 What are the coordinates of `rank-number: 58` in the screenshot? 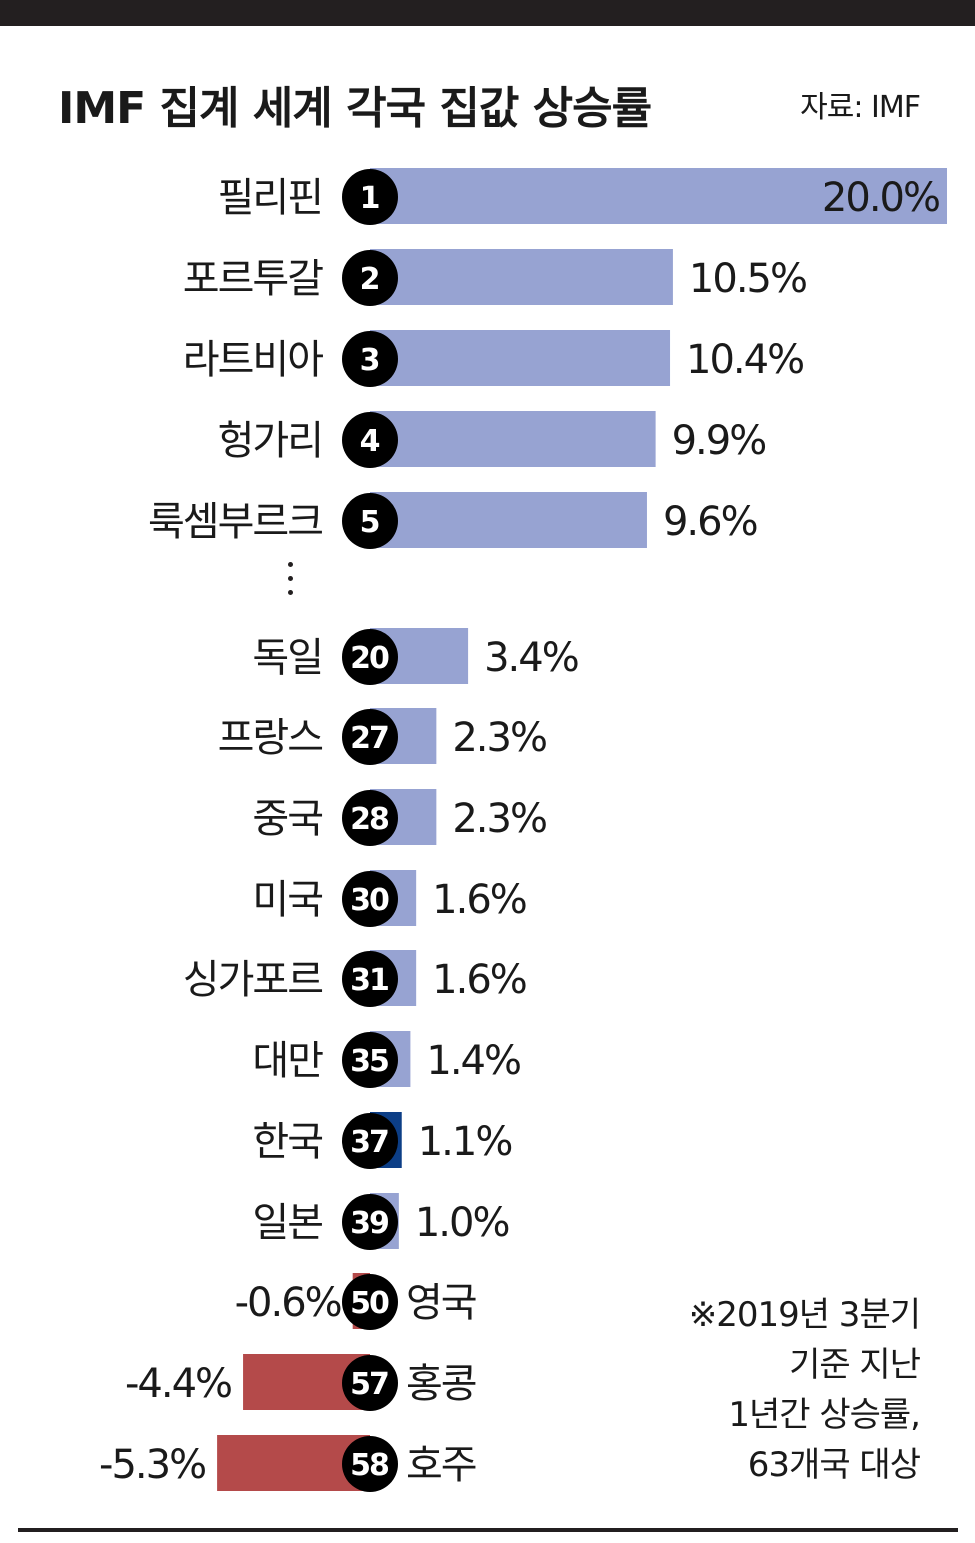 It's located at (369, 1465).